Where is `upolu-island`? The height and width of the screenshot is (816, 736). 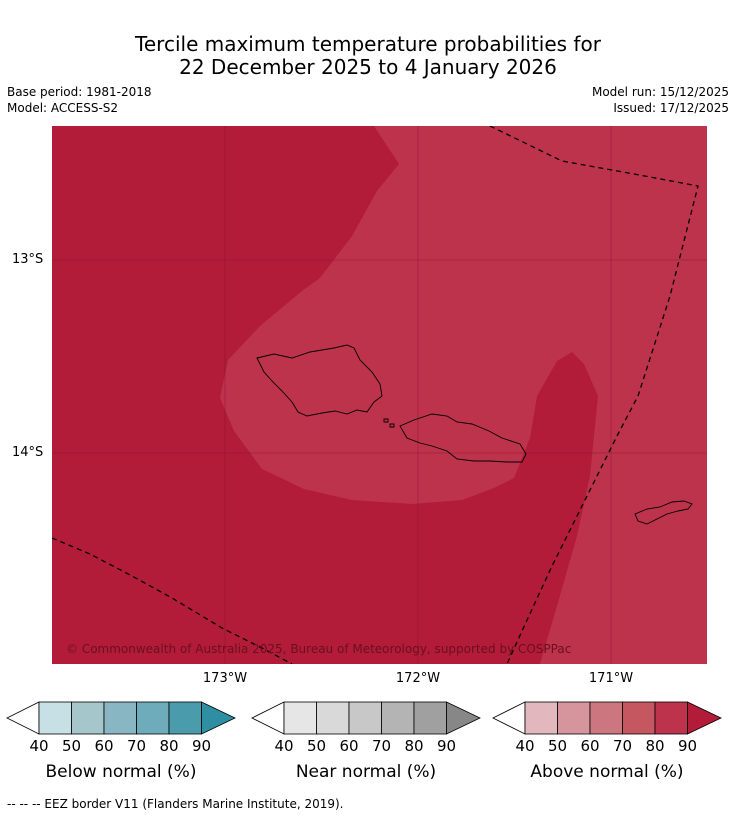 upolu-island is located at coordinates (463, 438).